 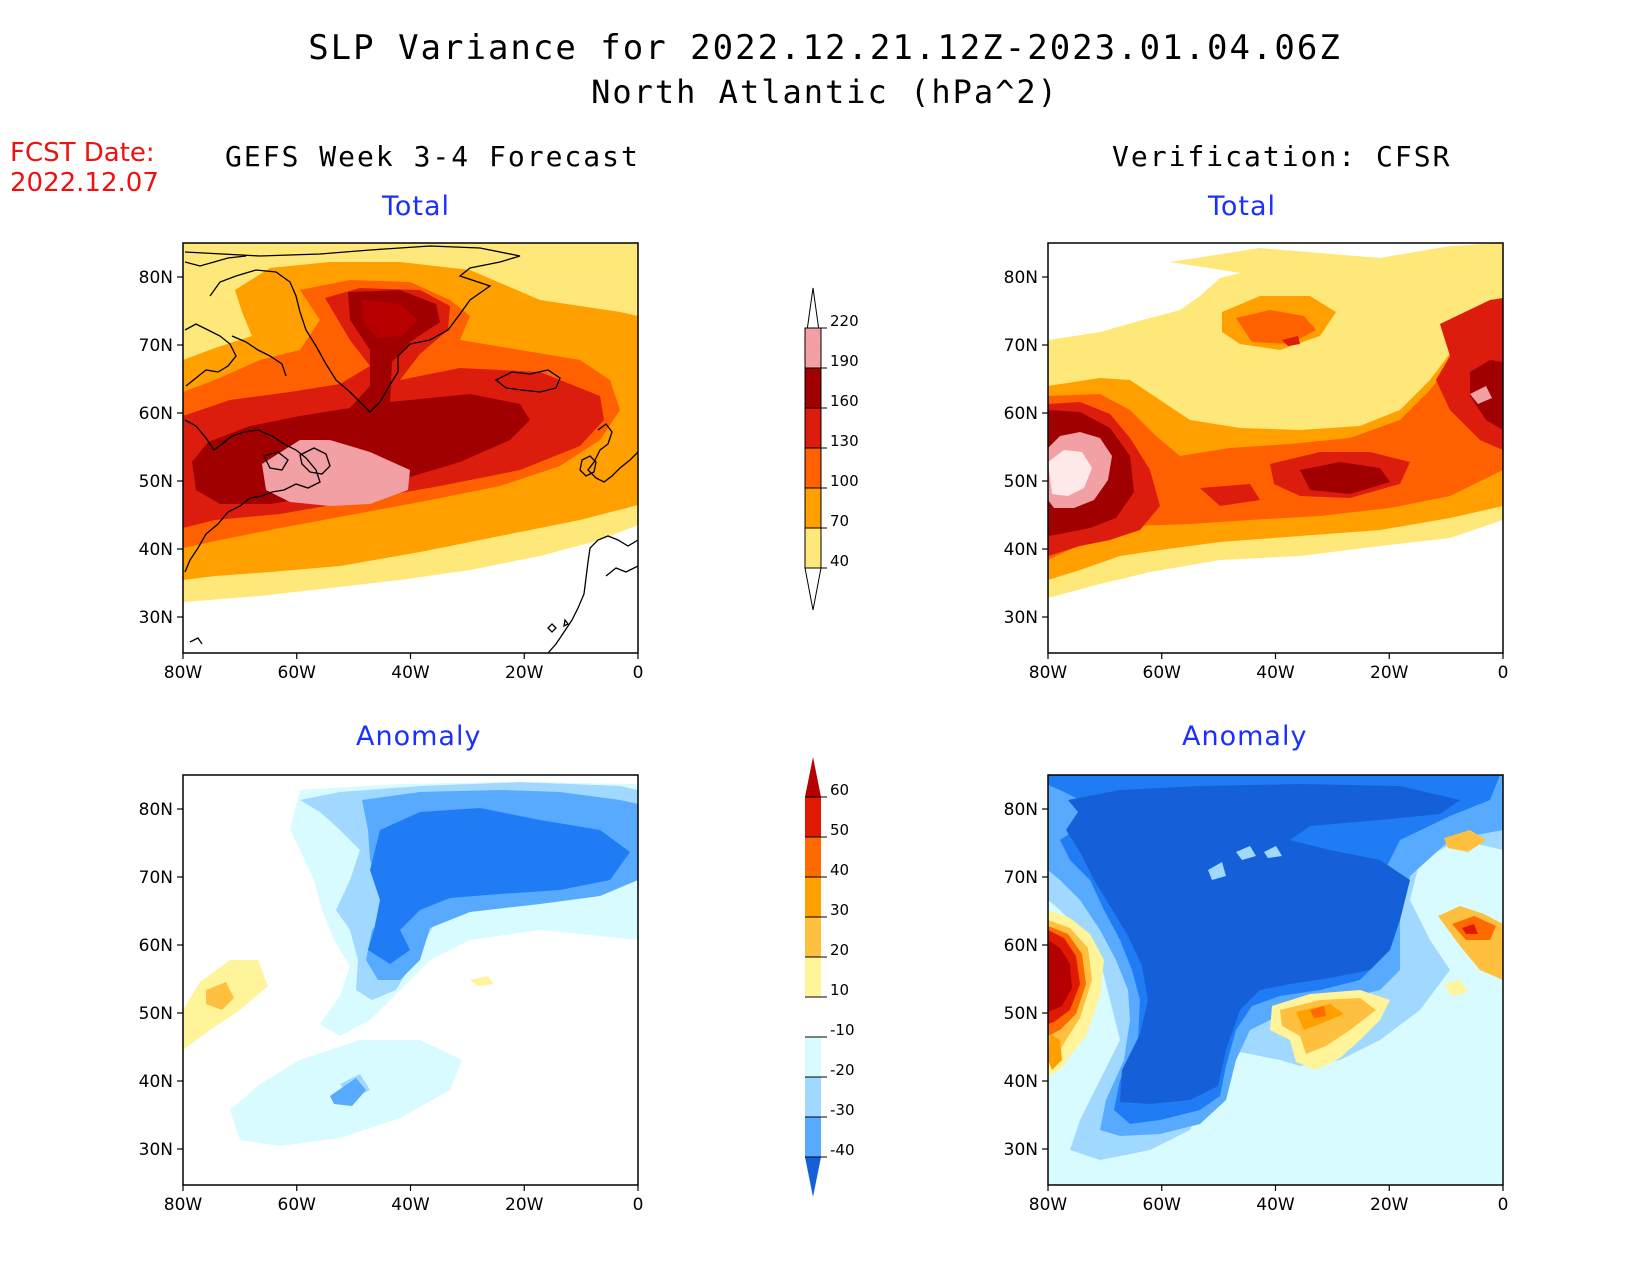 What do you see at coordinates (1282, 156) in the screenshot?
I see `right-column-title: Verification: CFSR` at bounding box center [1282, 156].